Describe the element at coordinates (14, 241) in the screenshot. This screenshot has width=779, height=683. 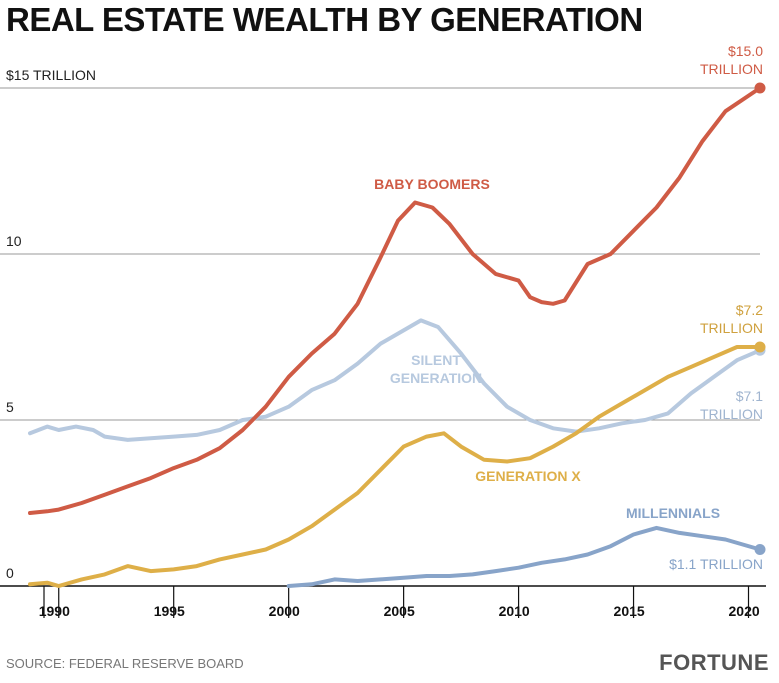
I see `y-tick-label: 10` at that location.